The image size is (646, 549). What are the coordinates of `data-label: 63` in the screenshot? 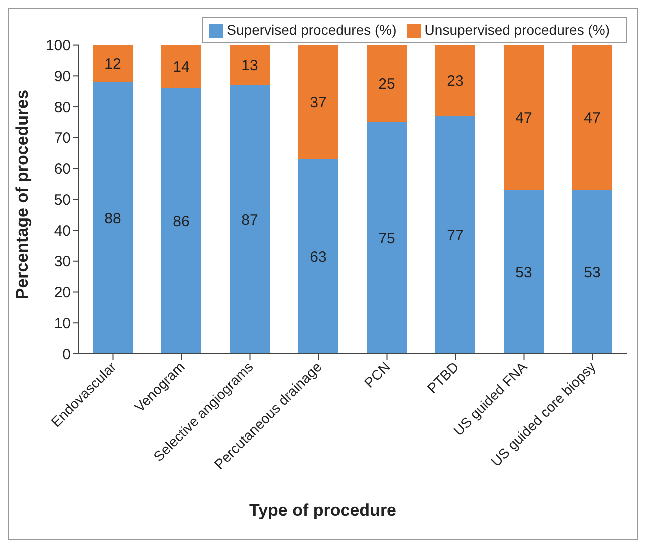 It's located at (318, 257).